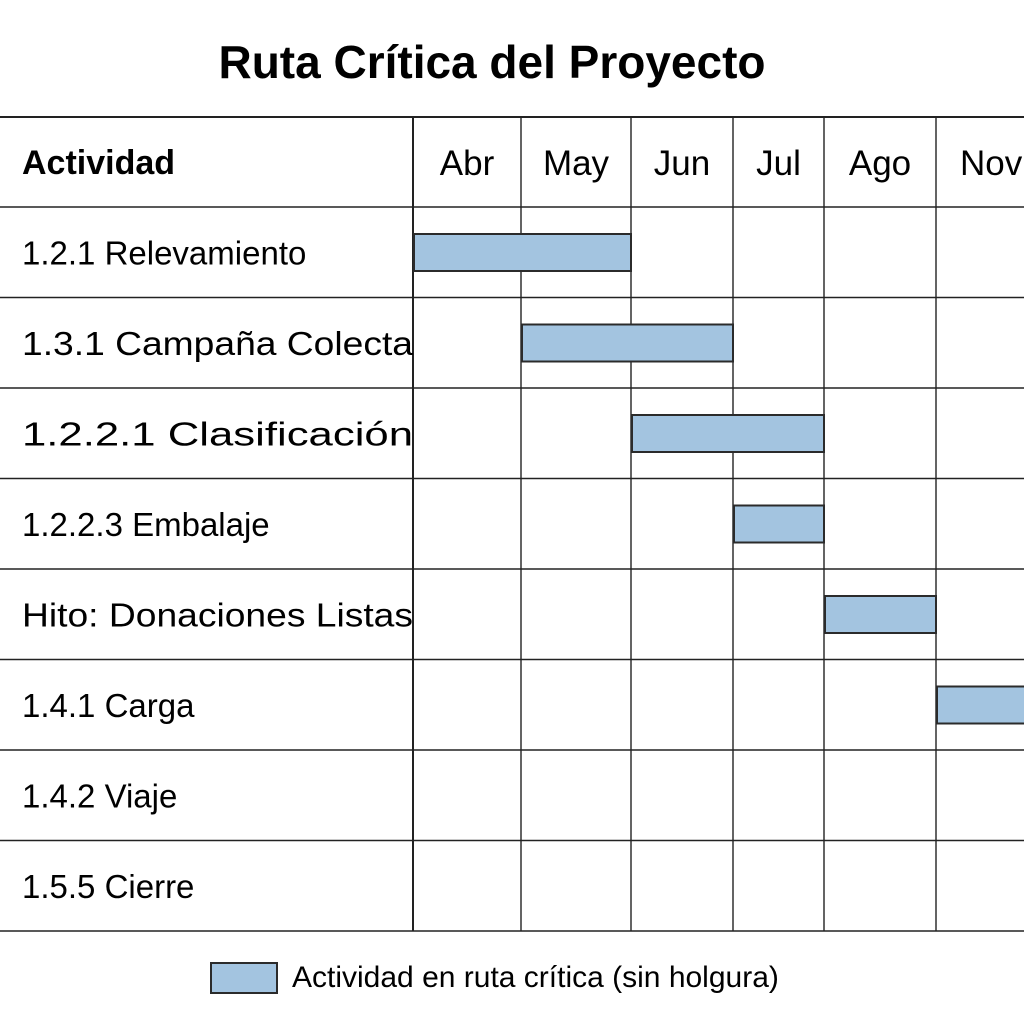  Describe the element at coordinates (880, 163) in the screenshot. I see `month-header: Ago` at that location.